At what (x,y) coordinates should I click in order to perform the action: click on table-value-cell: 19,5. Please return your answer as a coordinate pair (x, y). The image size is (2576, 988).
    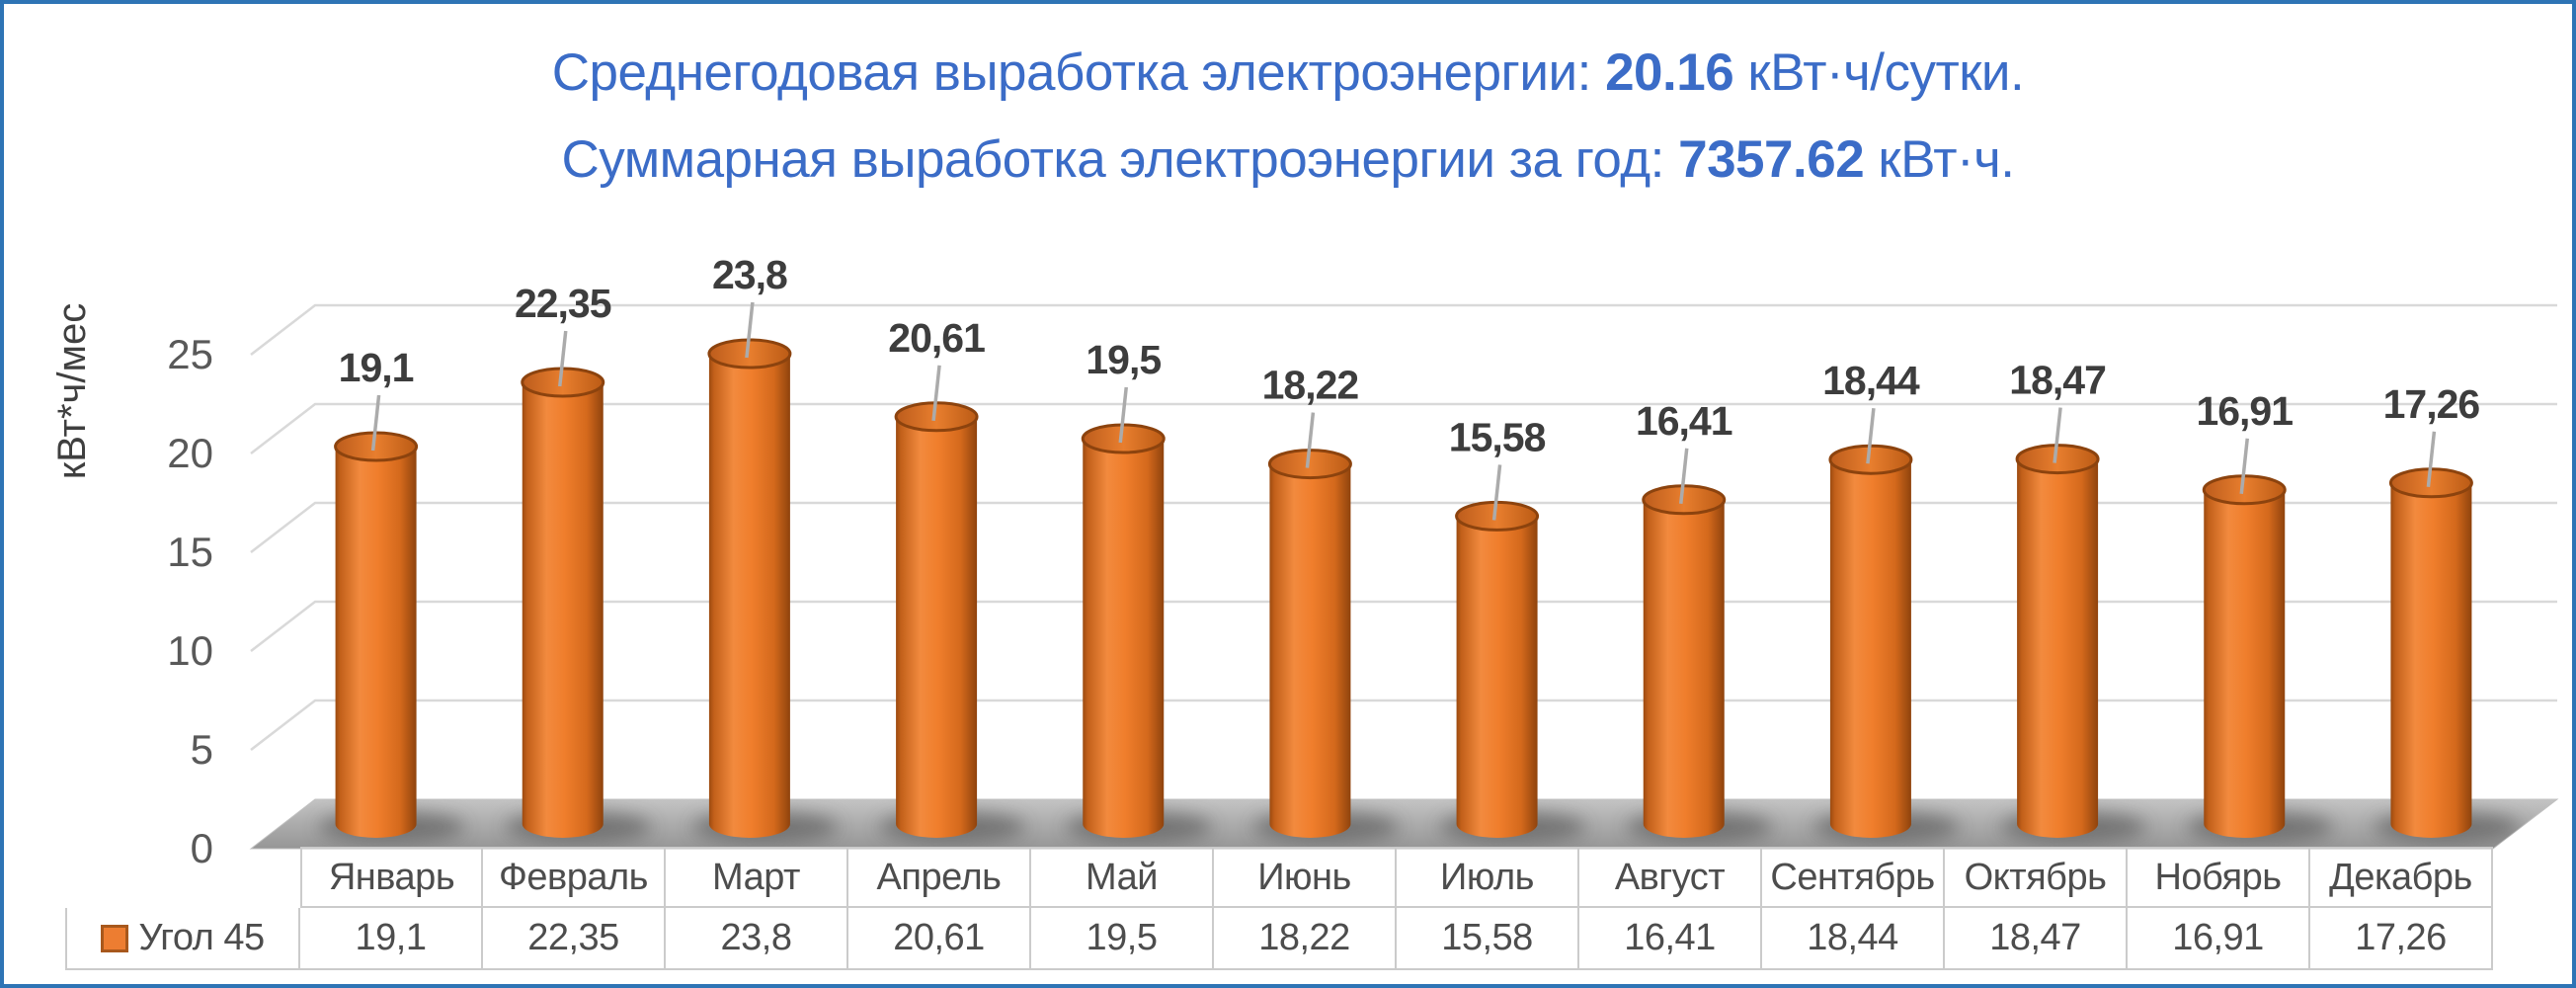
    Looking at the image, I should click on (1122, 939).